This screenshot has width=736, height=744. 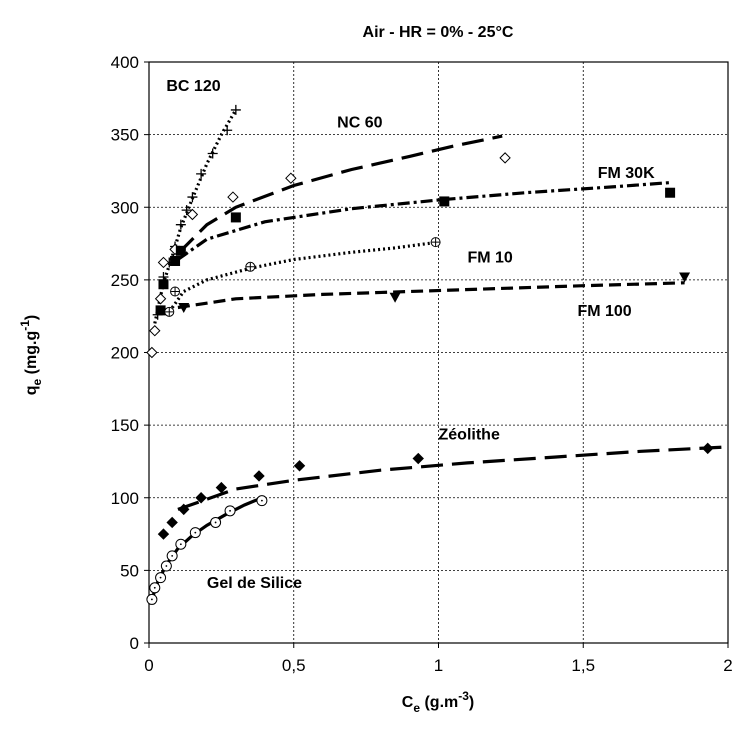 What do you see at coordinates (129, 570) in the screenshot?
I see `y-tick-label: 50` at bounding box center [129, 570].